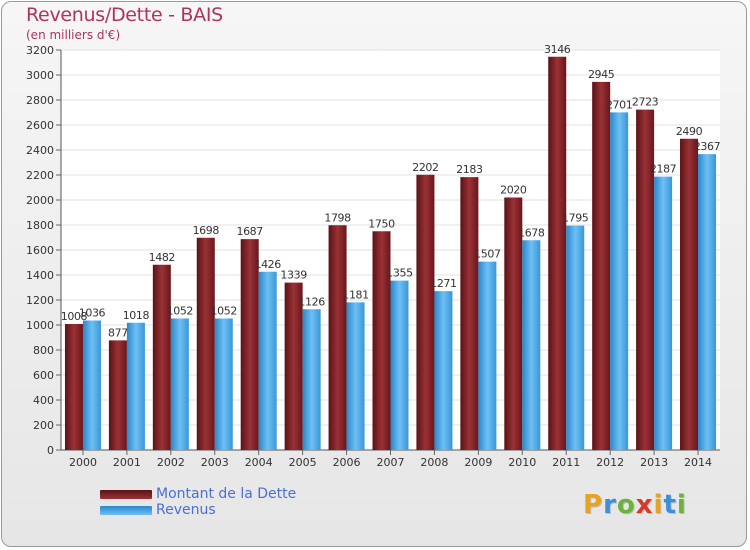 The image size is (750, 550). I want to click on data-label-revenus: 1271, so click(443, 283).